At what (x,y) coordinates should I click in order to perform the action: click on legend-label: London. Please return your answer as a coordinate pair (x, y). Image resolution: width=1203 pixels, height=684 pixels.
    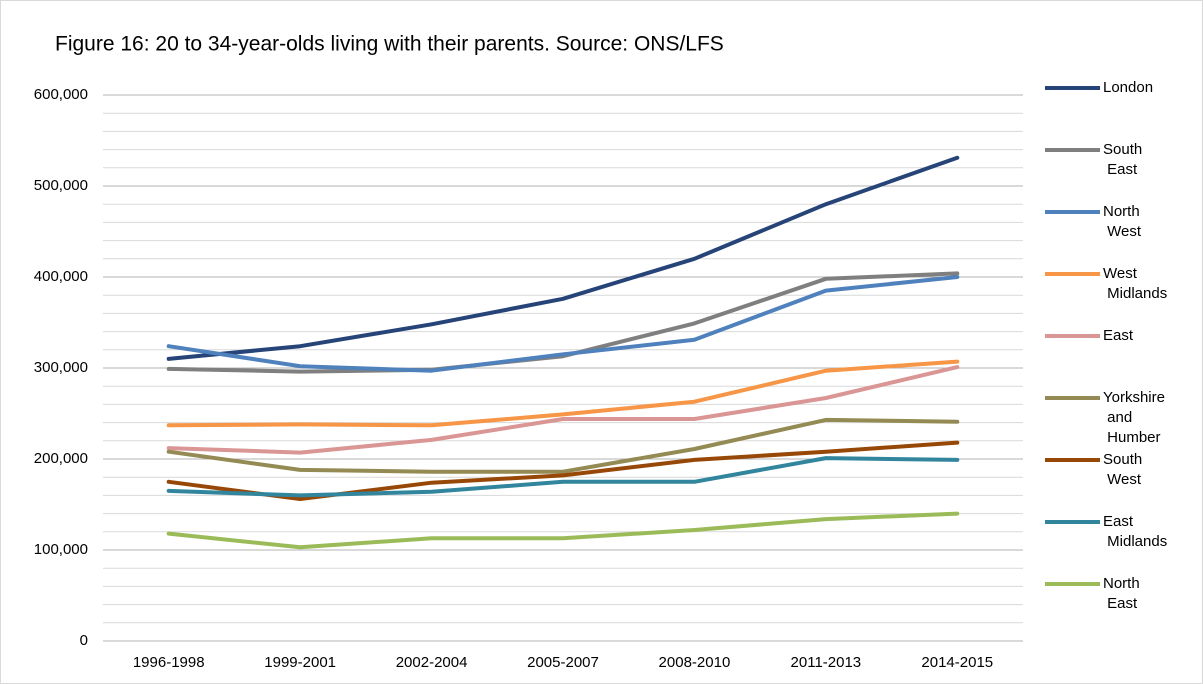
    Looking at the image, I should click on (1128, 87).